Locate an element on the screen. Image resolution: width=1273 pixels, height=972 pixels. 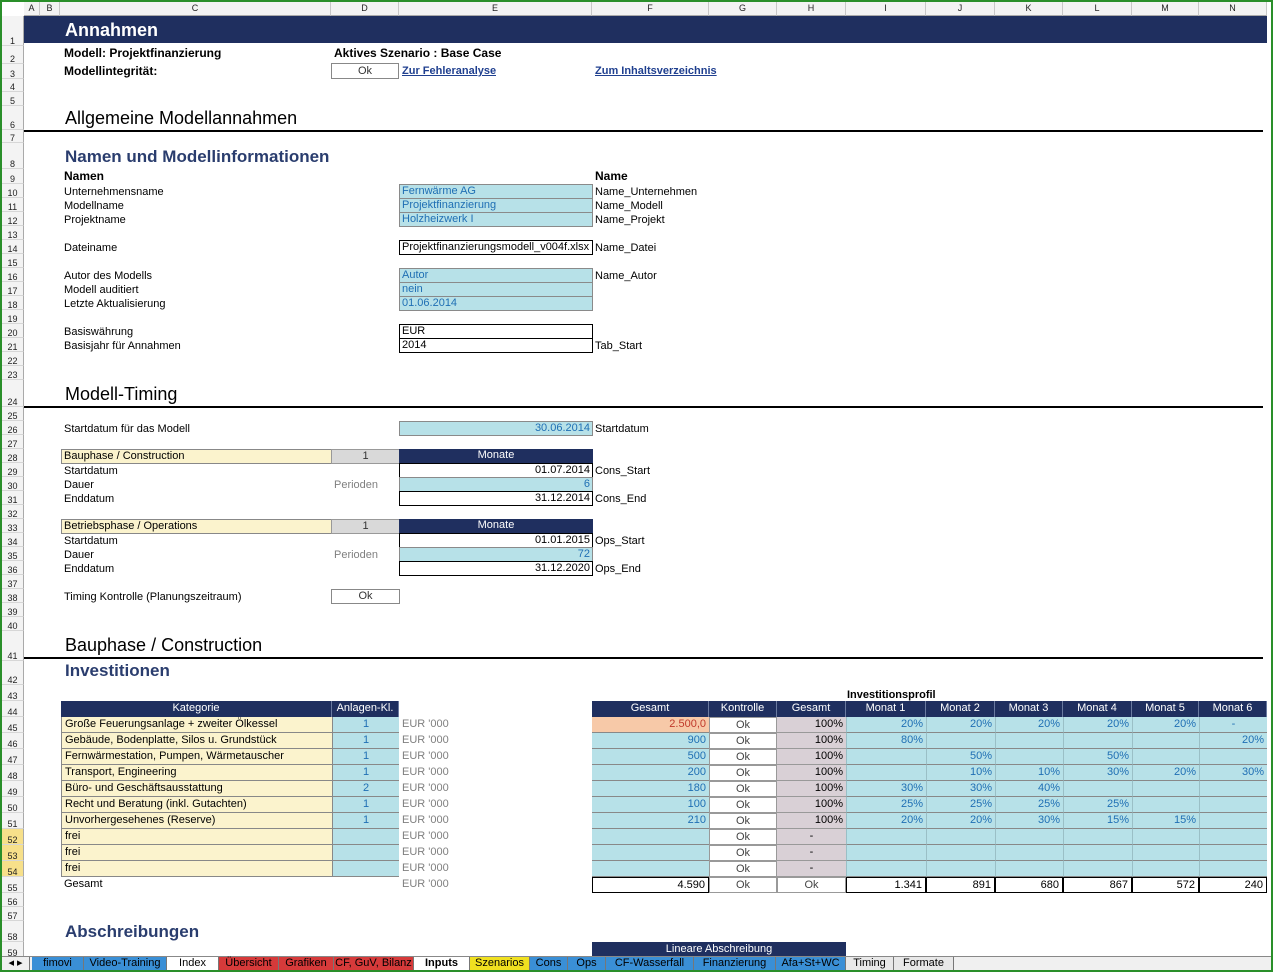
invest-month-3: 30% is located at coordinates (1029, 821).